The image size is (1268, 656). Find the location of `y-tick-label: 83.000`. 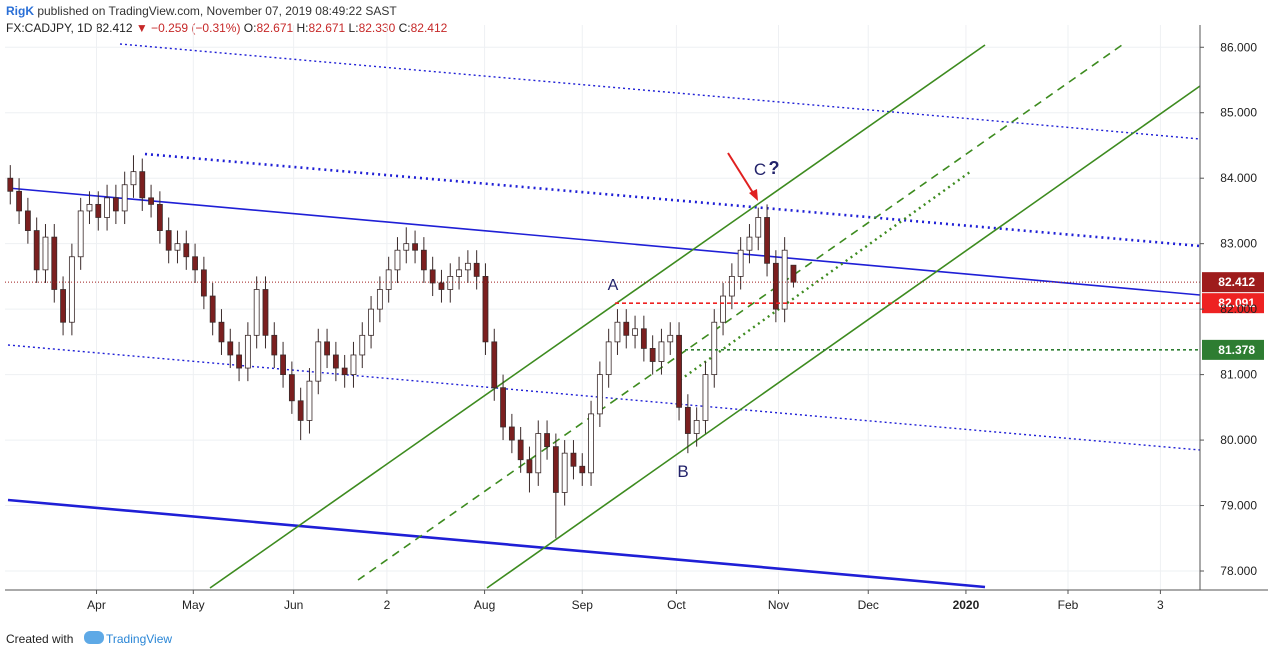

y-tick-label: 83.000 is located at coordinates (1238, 244).